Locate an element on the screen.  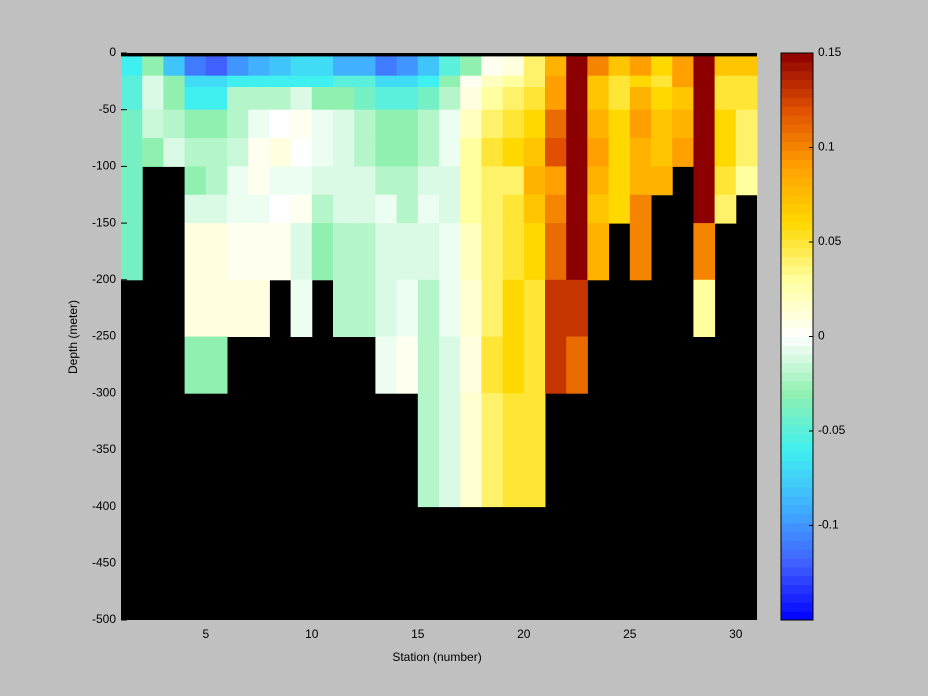
y-tick-label: -400 is located at coordinates (104, 506).